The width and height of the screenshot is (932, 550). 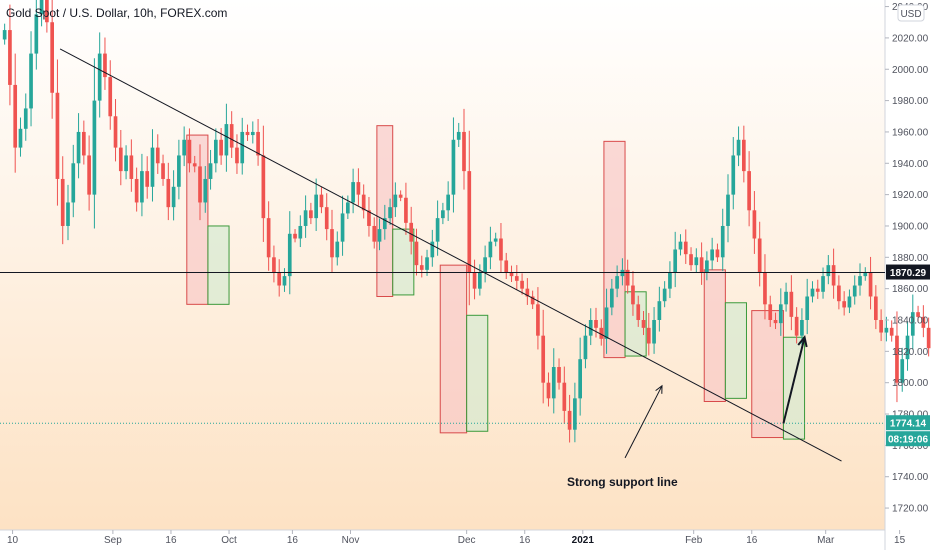 I want to click on annotation-arrow, so click(x=643, y=422).